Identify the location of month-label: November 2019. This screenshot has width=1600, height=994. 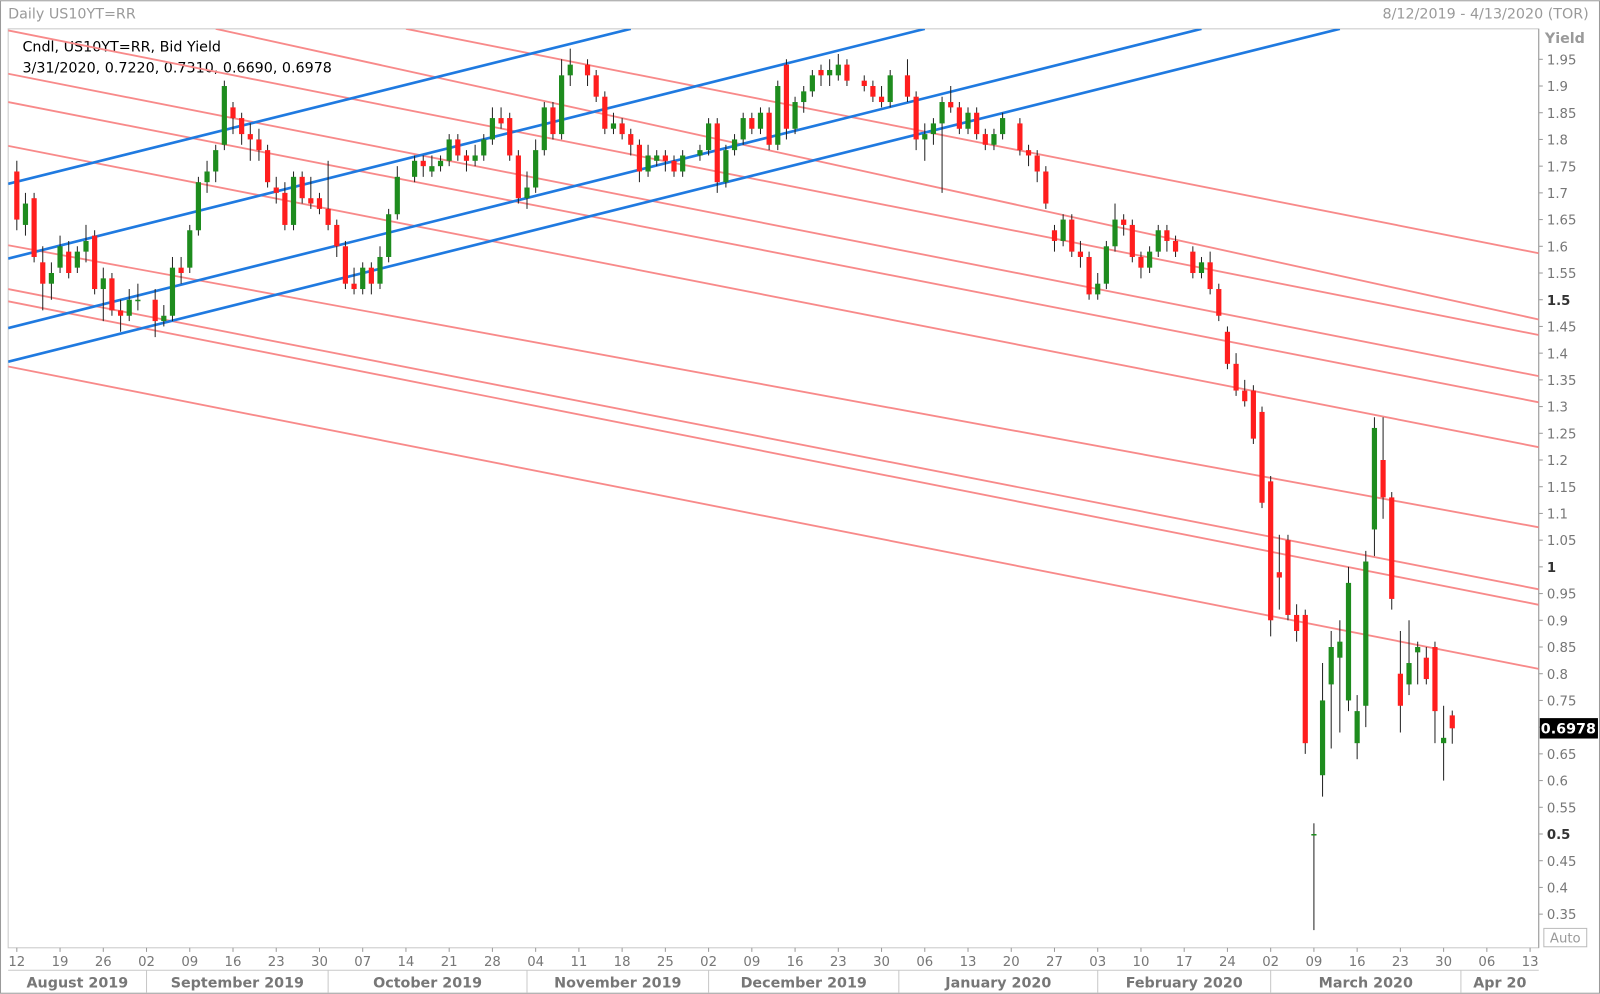
(617, 984).